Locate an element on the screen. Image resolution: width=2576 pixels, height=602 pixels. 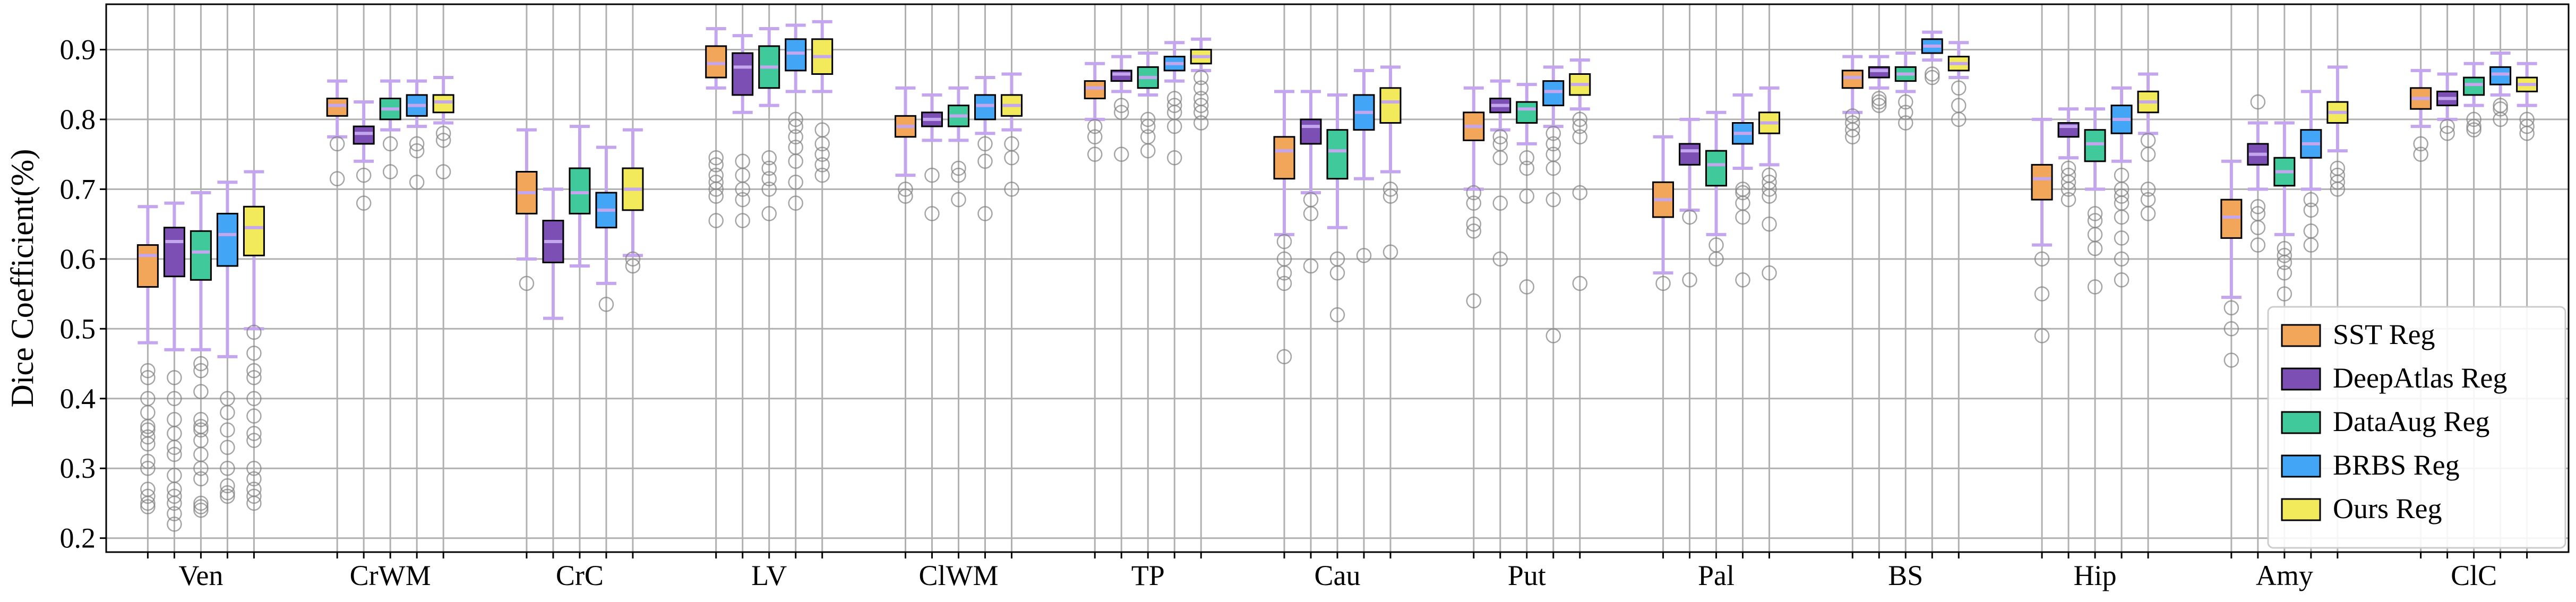
box-crwm is located at coordinates (443, 104).